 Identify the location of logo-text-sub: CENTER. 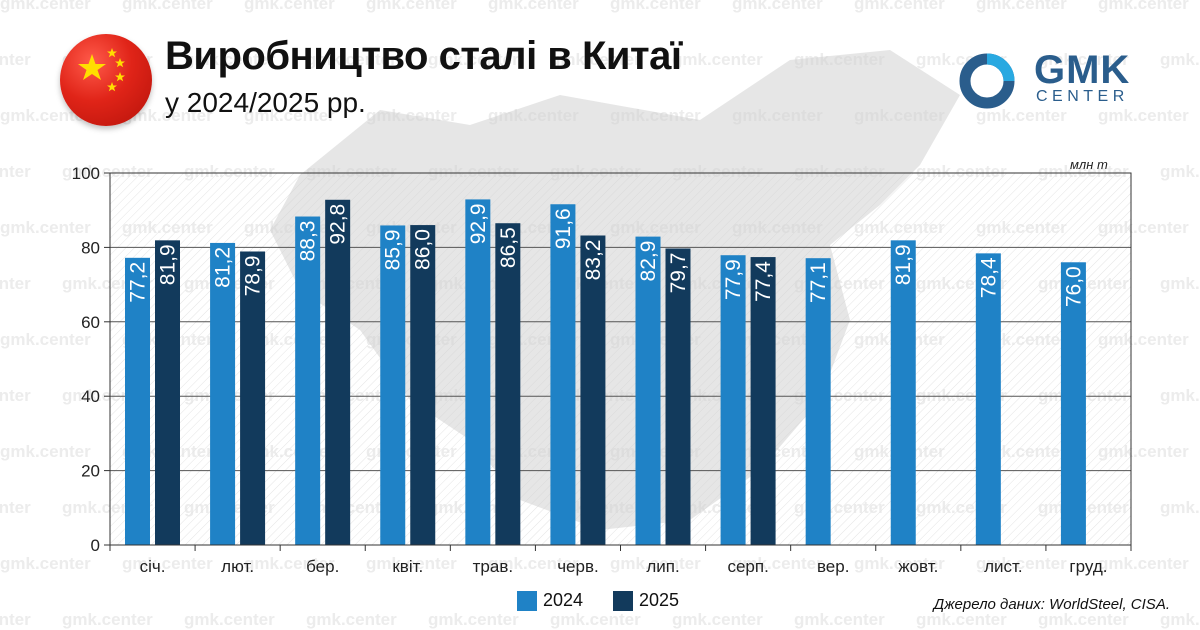
(1082, 96).